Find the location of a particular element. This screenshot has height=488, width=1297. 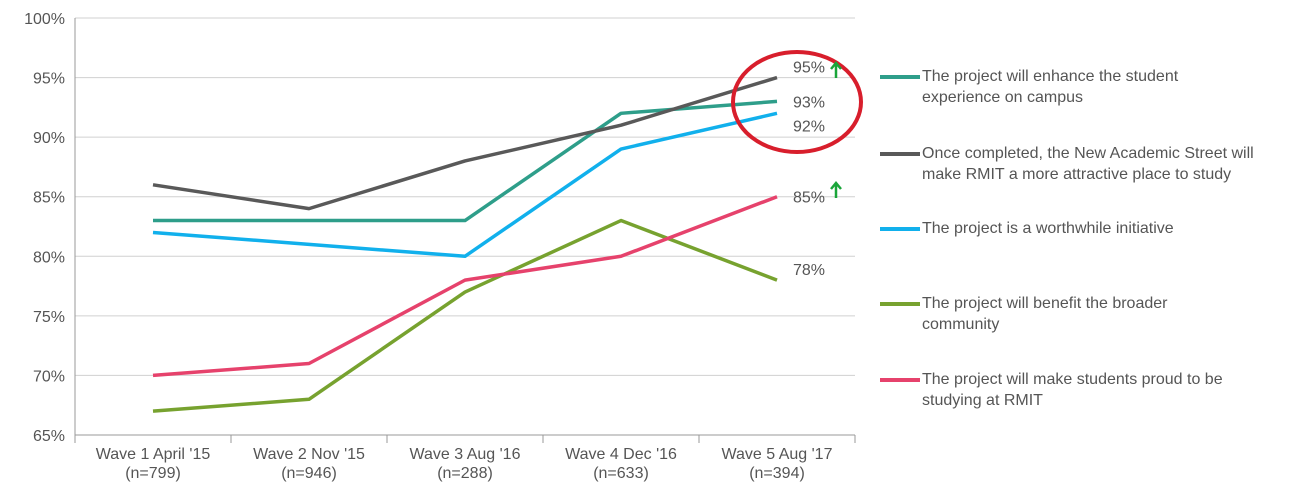

x-tick-label: (n=394) is located at coordinates (777, 473).